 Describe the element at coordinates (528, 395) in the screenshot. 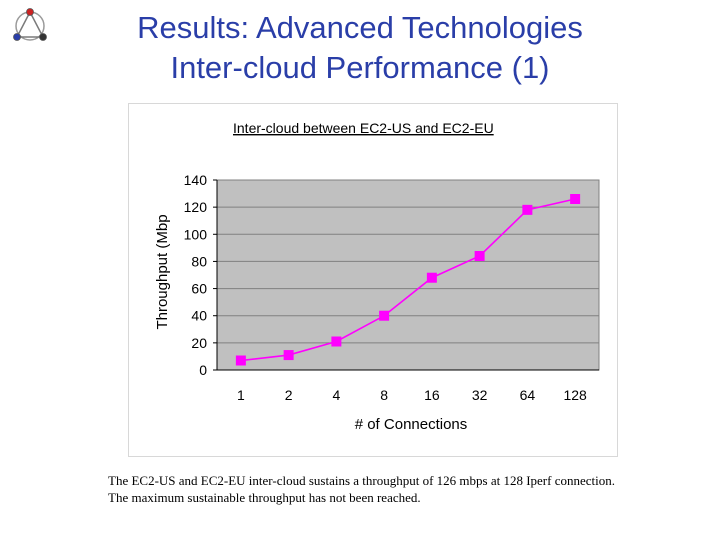

I see `x-tick-label: 64` at that location.